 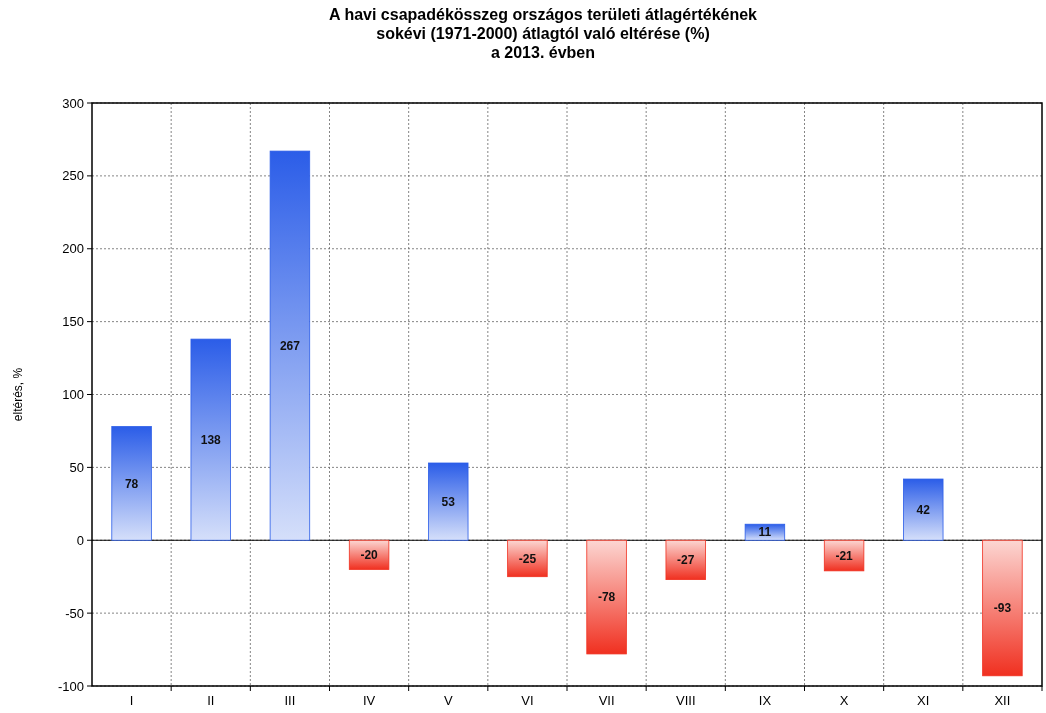 I want to click on data-label: 11, so click(x=765, y=532).